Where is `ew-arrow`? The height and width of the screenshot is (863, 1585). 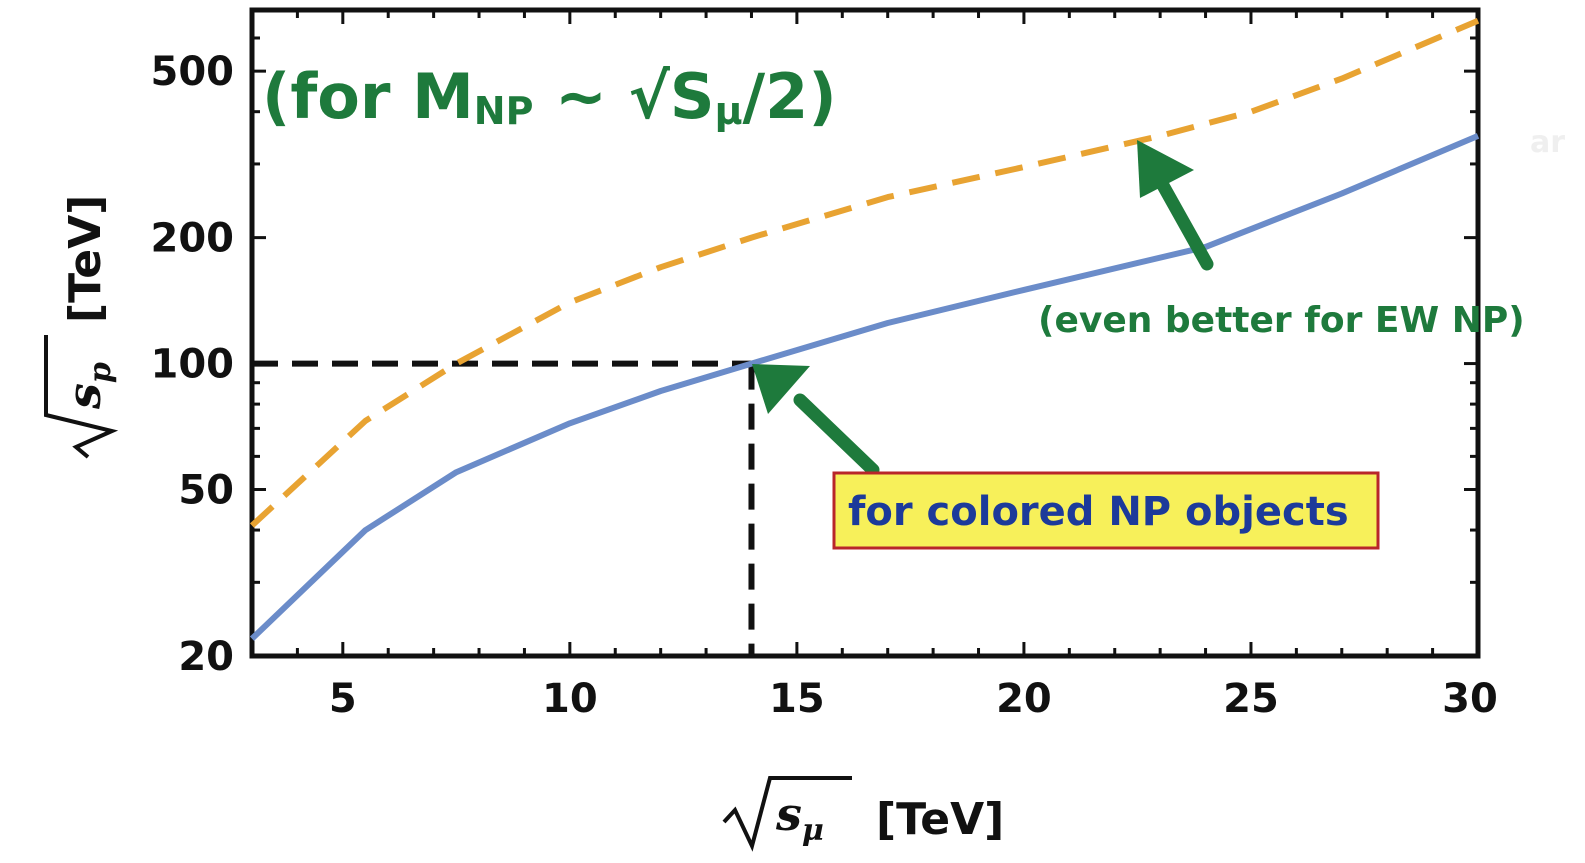 ew-arrow is located at coordinates (1175, 205).